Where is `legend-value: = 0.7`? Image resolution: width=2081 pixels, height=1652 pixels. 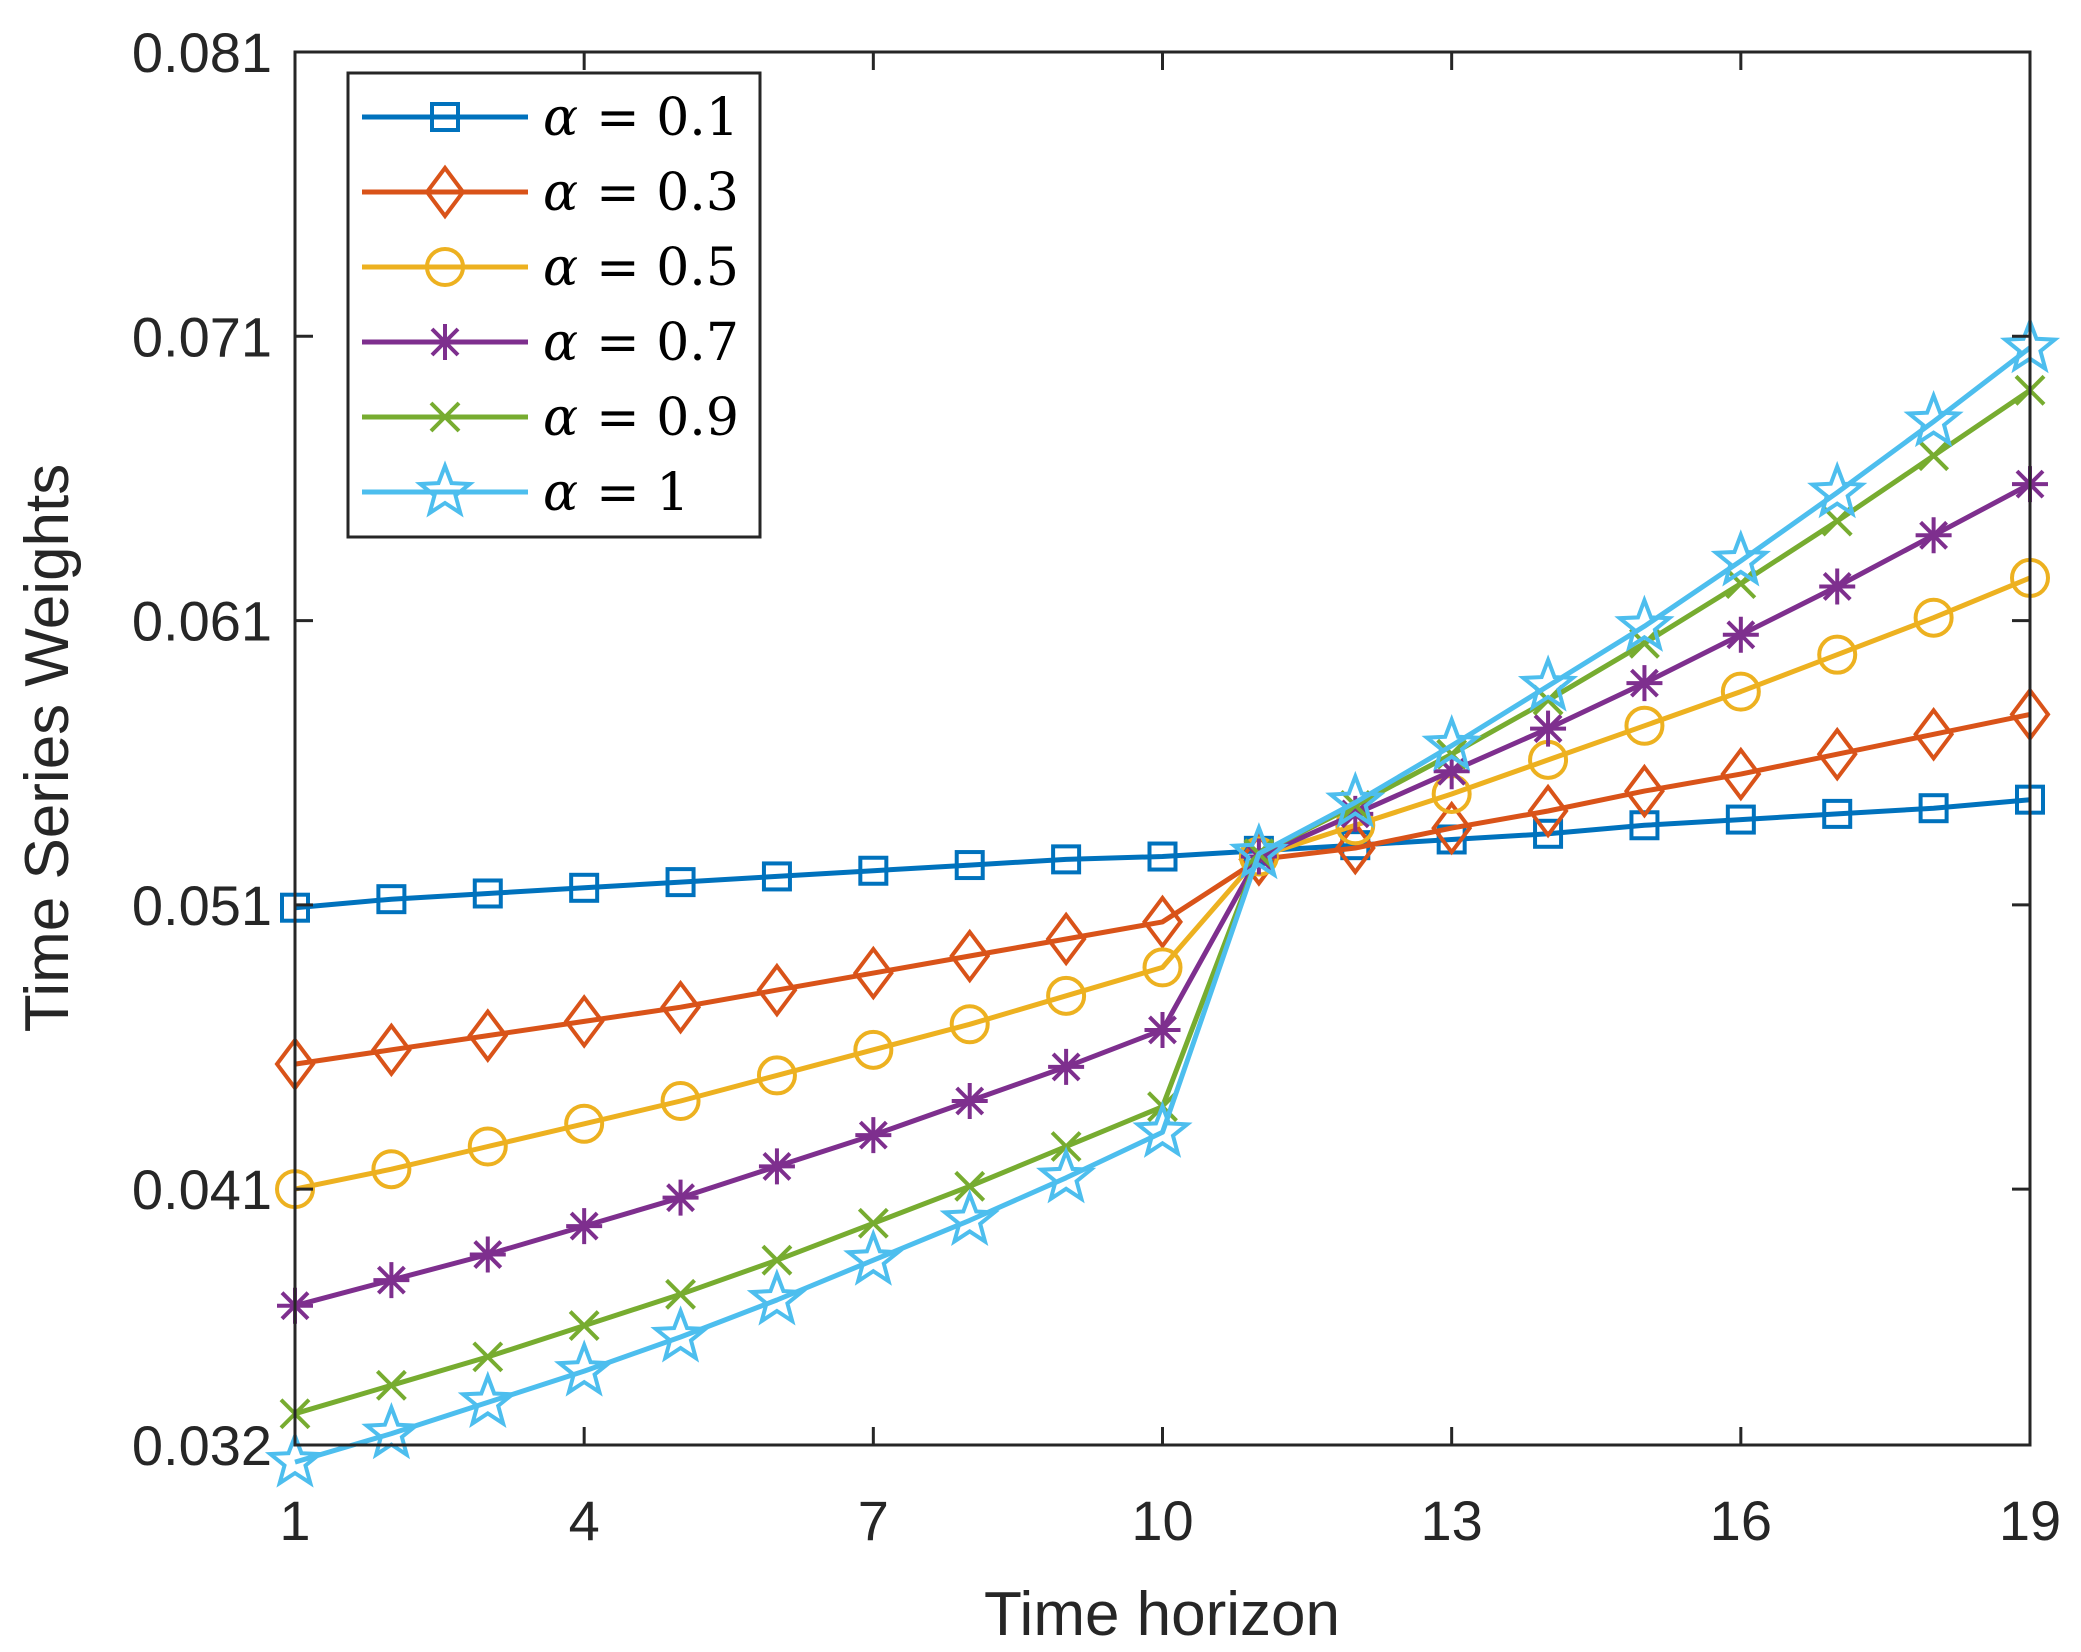
legend-value: = 0.7 is located at coordinates (667, 343).